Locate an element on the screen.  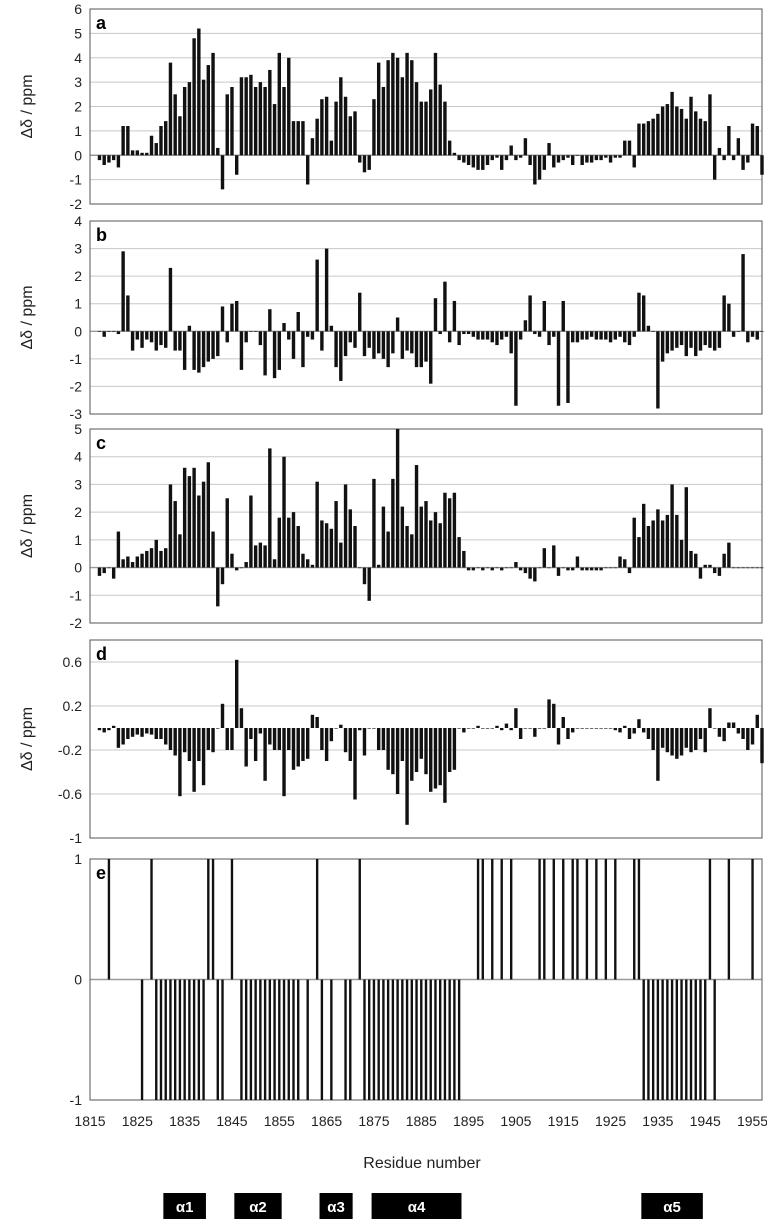
y-tick-label: 5 is located at coordinates (78, 33).